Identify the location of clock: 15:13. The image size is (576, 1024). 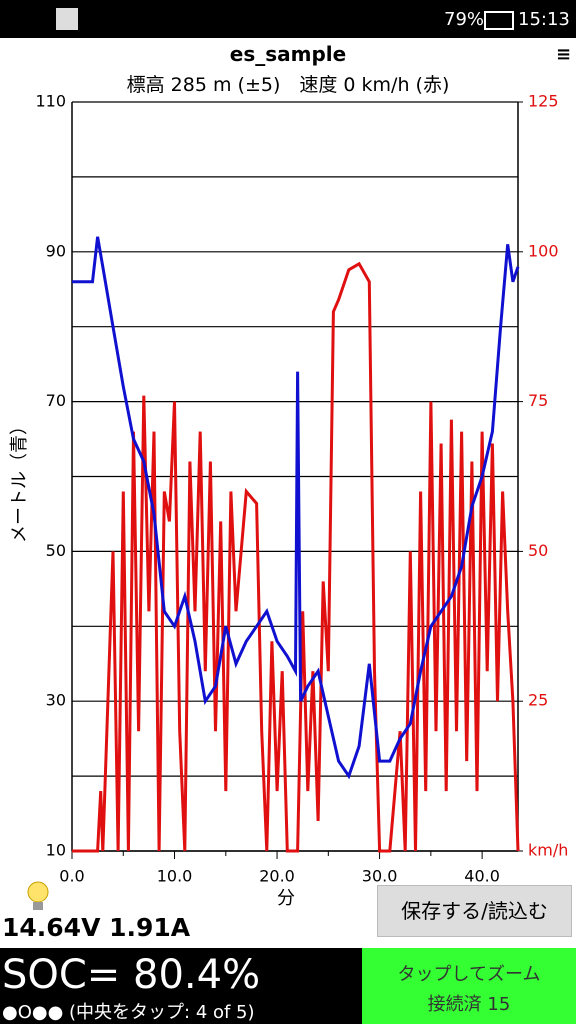
(544, 19).